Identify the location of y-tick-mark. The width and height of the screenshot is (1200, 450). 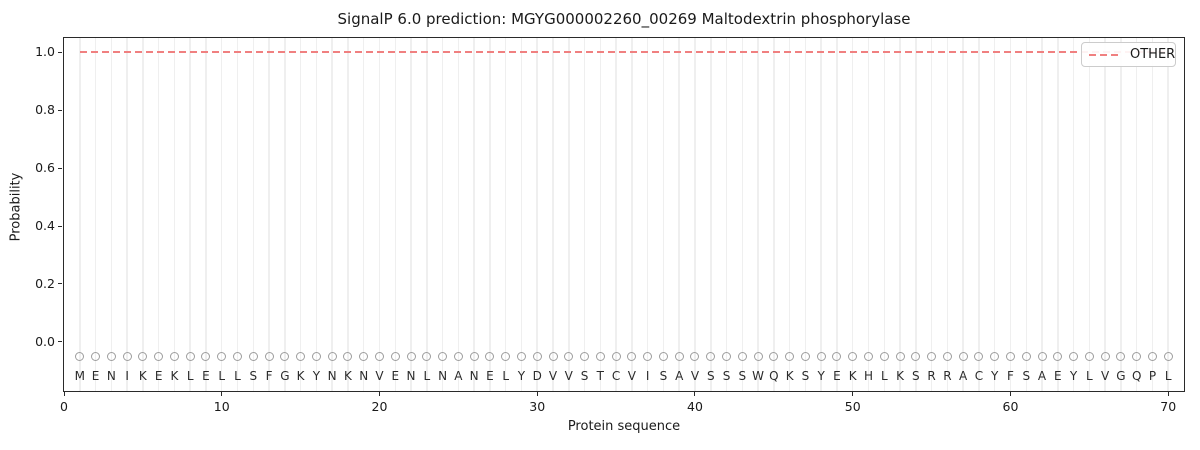
(60, 342).